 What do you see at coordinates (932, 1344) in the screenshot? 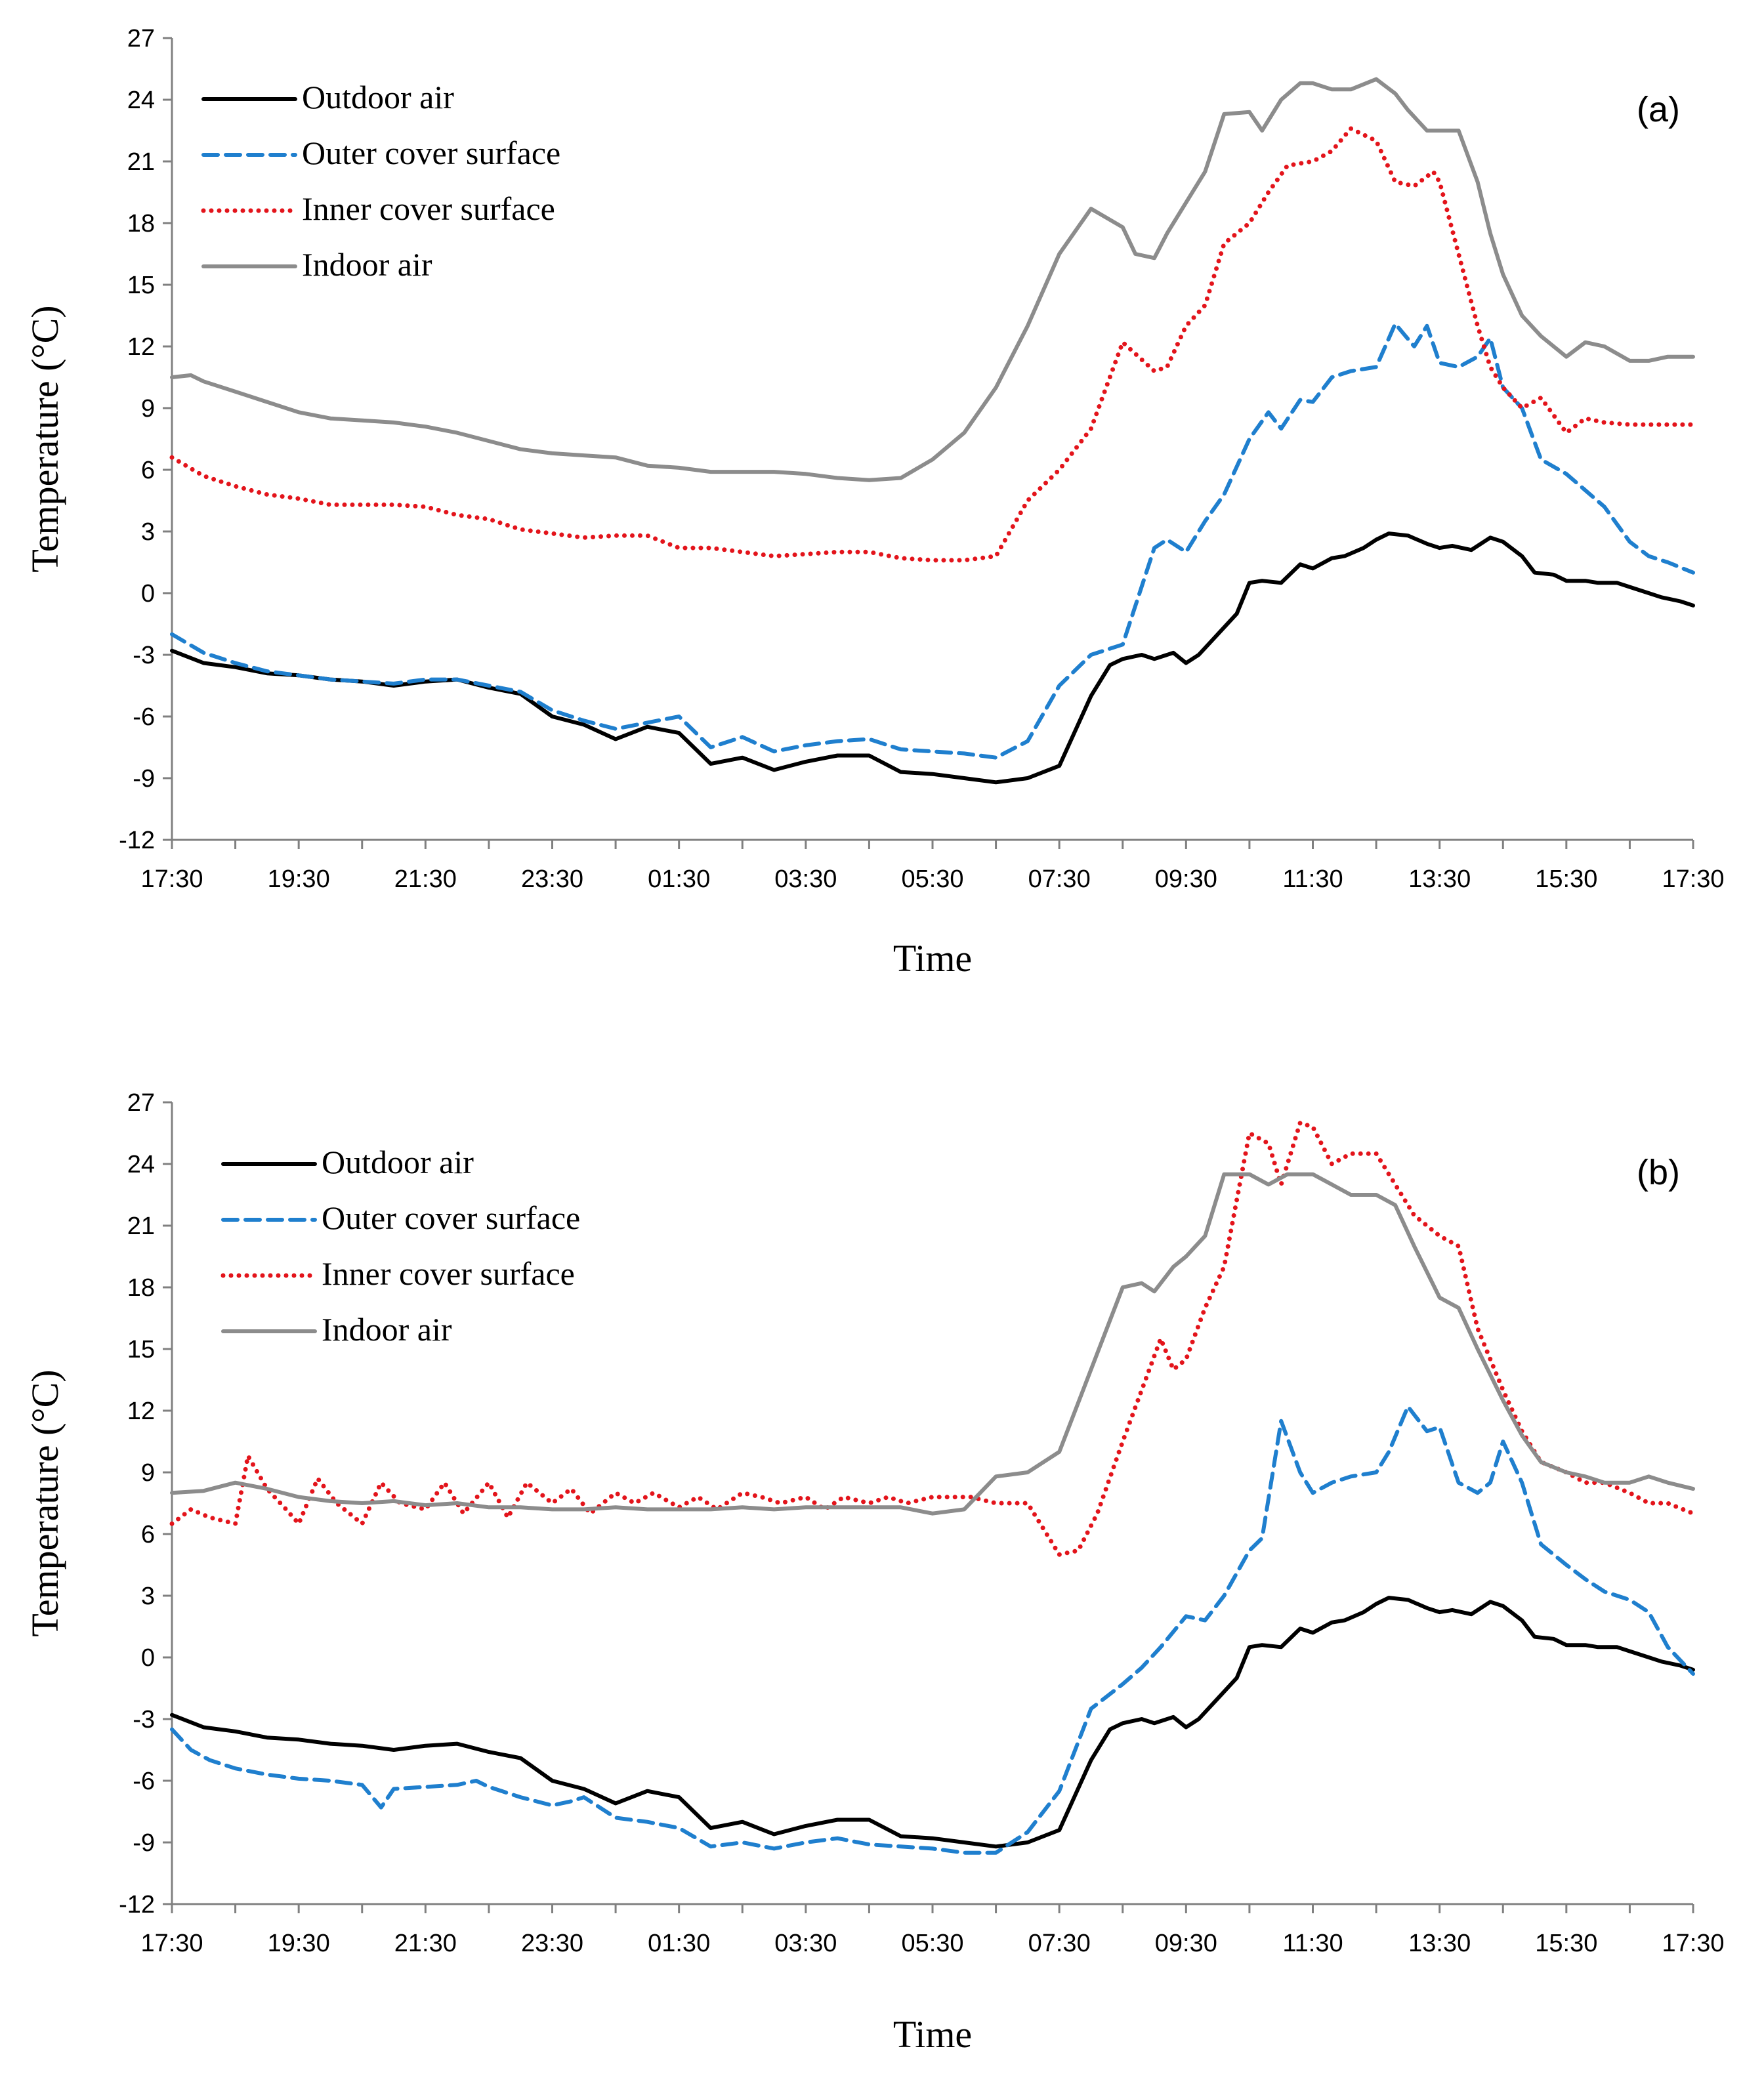
I see `series-line-indoor-air` at bounding box center [932, 1344].